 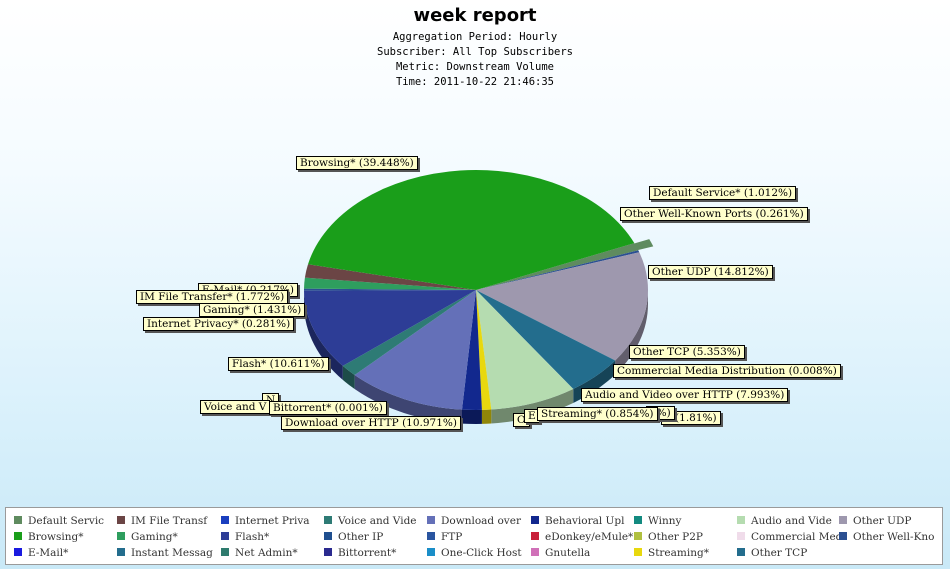 I want to click on legend-item: Default Servic, so click(x=65, y=521).